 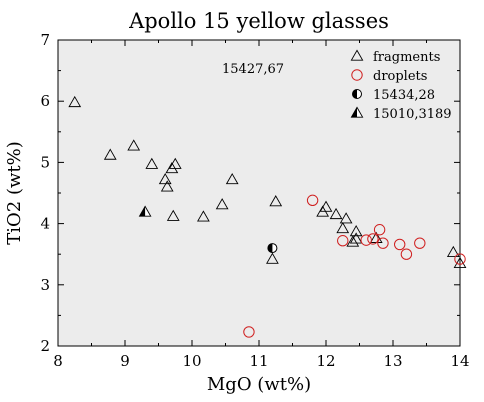 What do you see at coordinates (259, 384) in the screenshot?
I see `x-axis-label: MgO (wt%)` at bounding box center [259, 384].